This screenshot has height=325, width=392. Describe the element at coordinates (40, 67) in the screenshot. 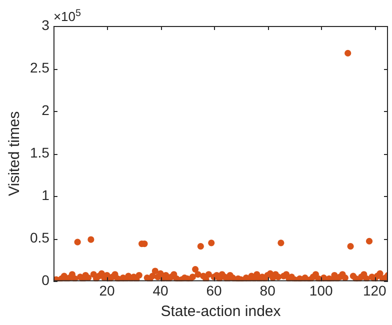

I see `y-tick-label: 2.5` at that location.